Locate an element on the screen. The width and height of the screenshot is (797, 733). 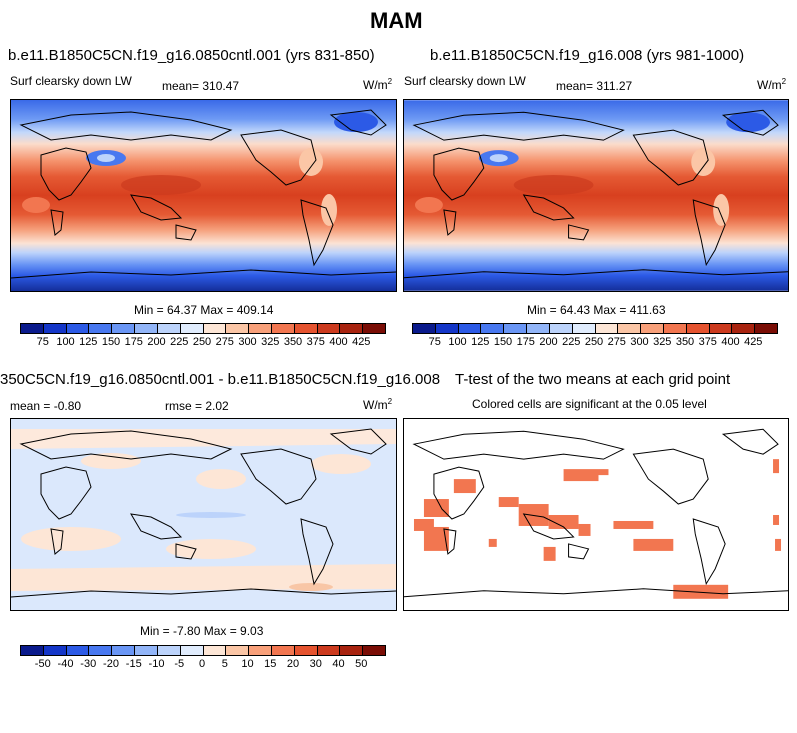
map-top-right is located at coordinates (596, 195).